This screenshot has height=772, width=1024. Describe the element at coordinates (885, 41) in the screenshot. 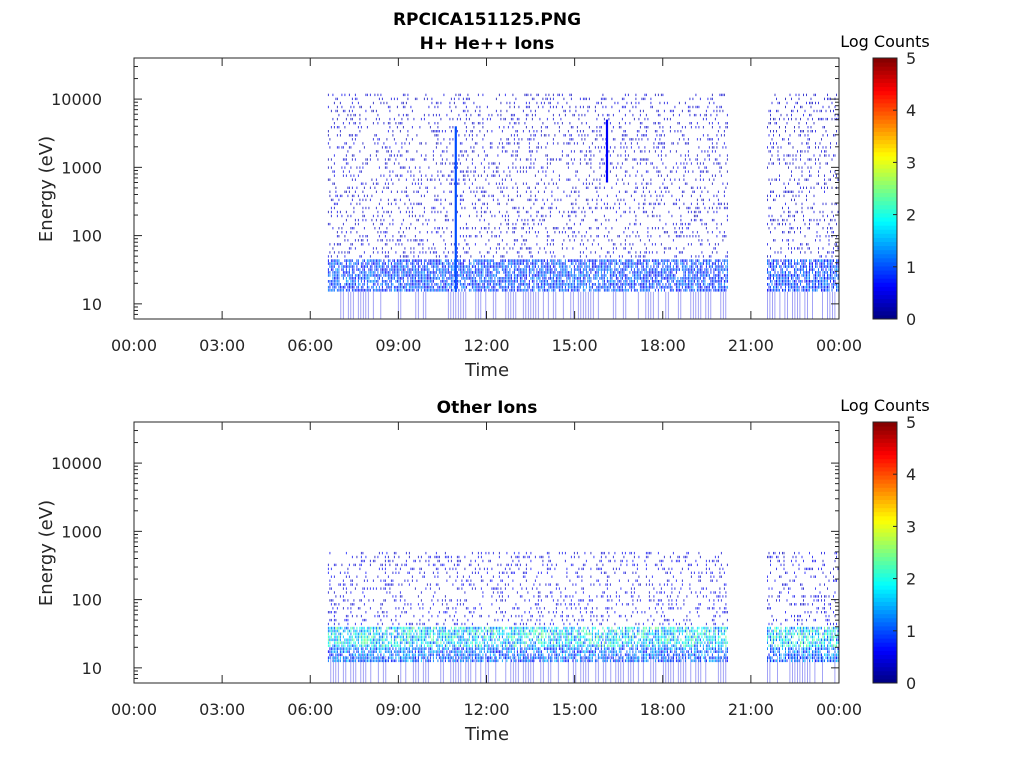

I see `colorbar-label-h-he-ions: Log Counts` at that location.